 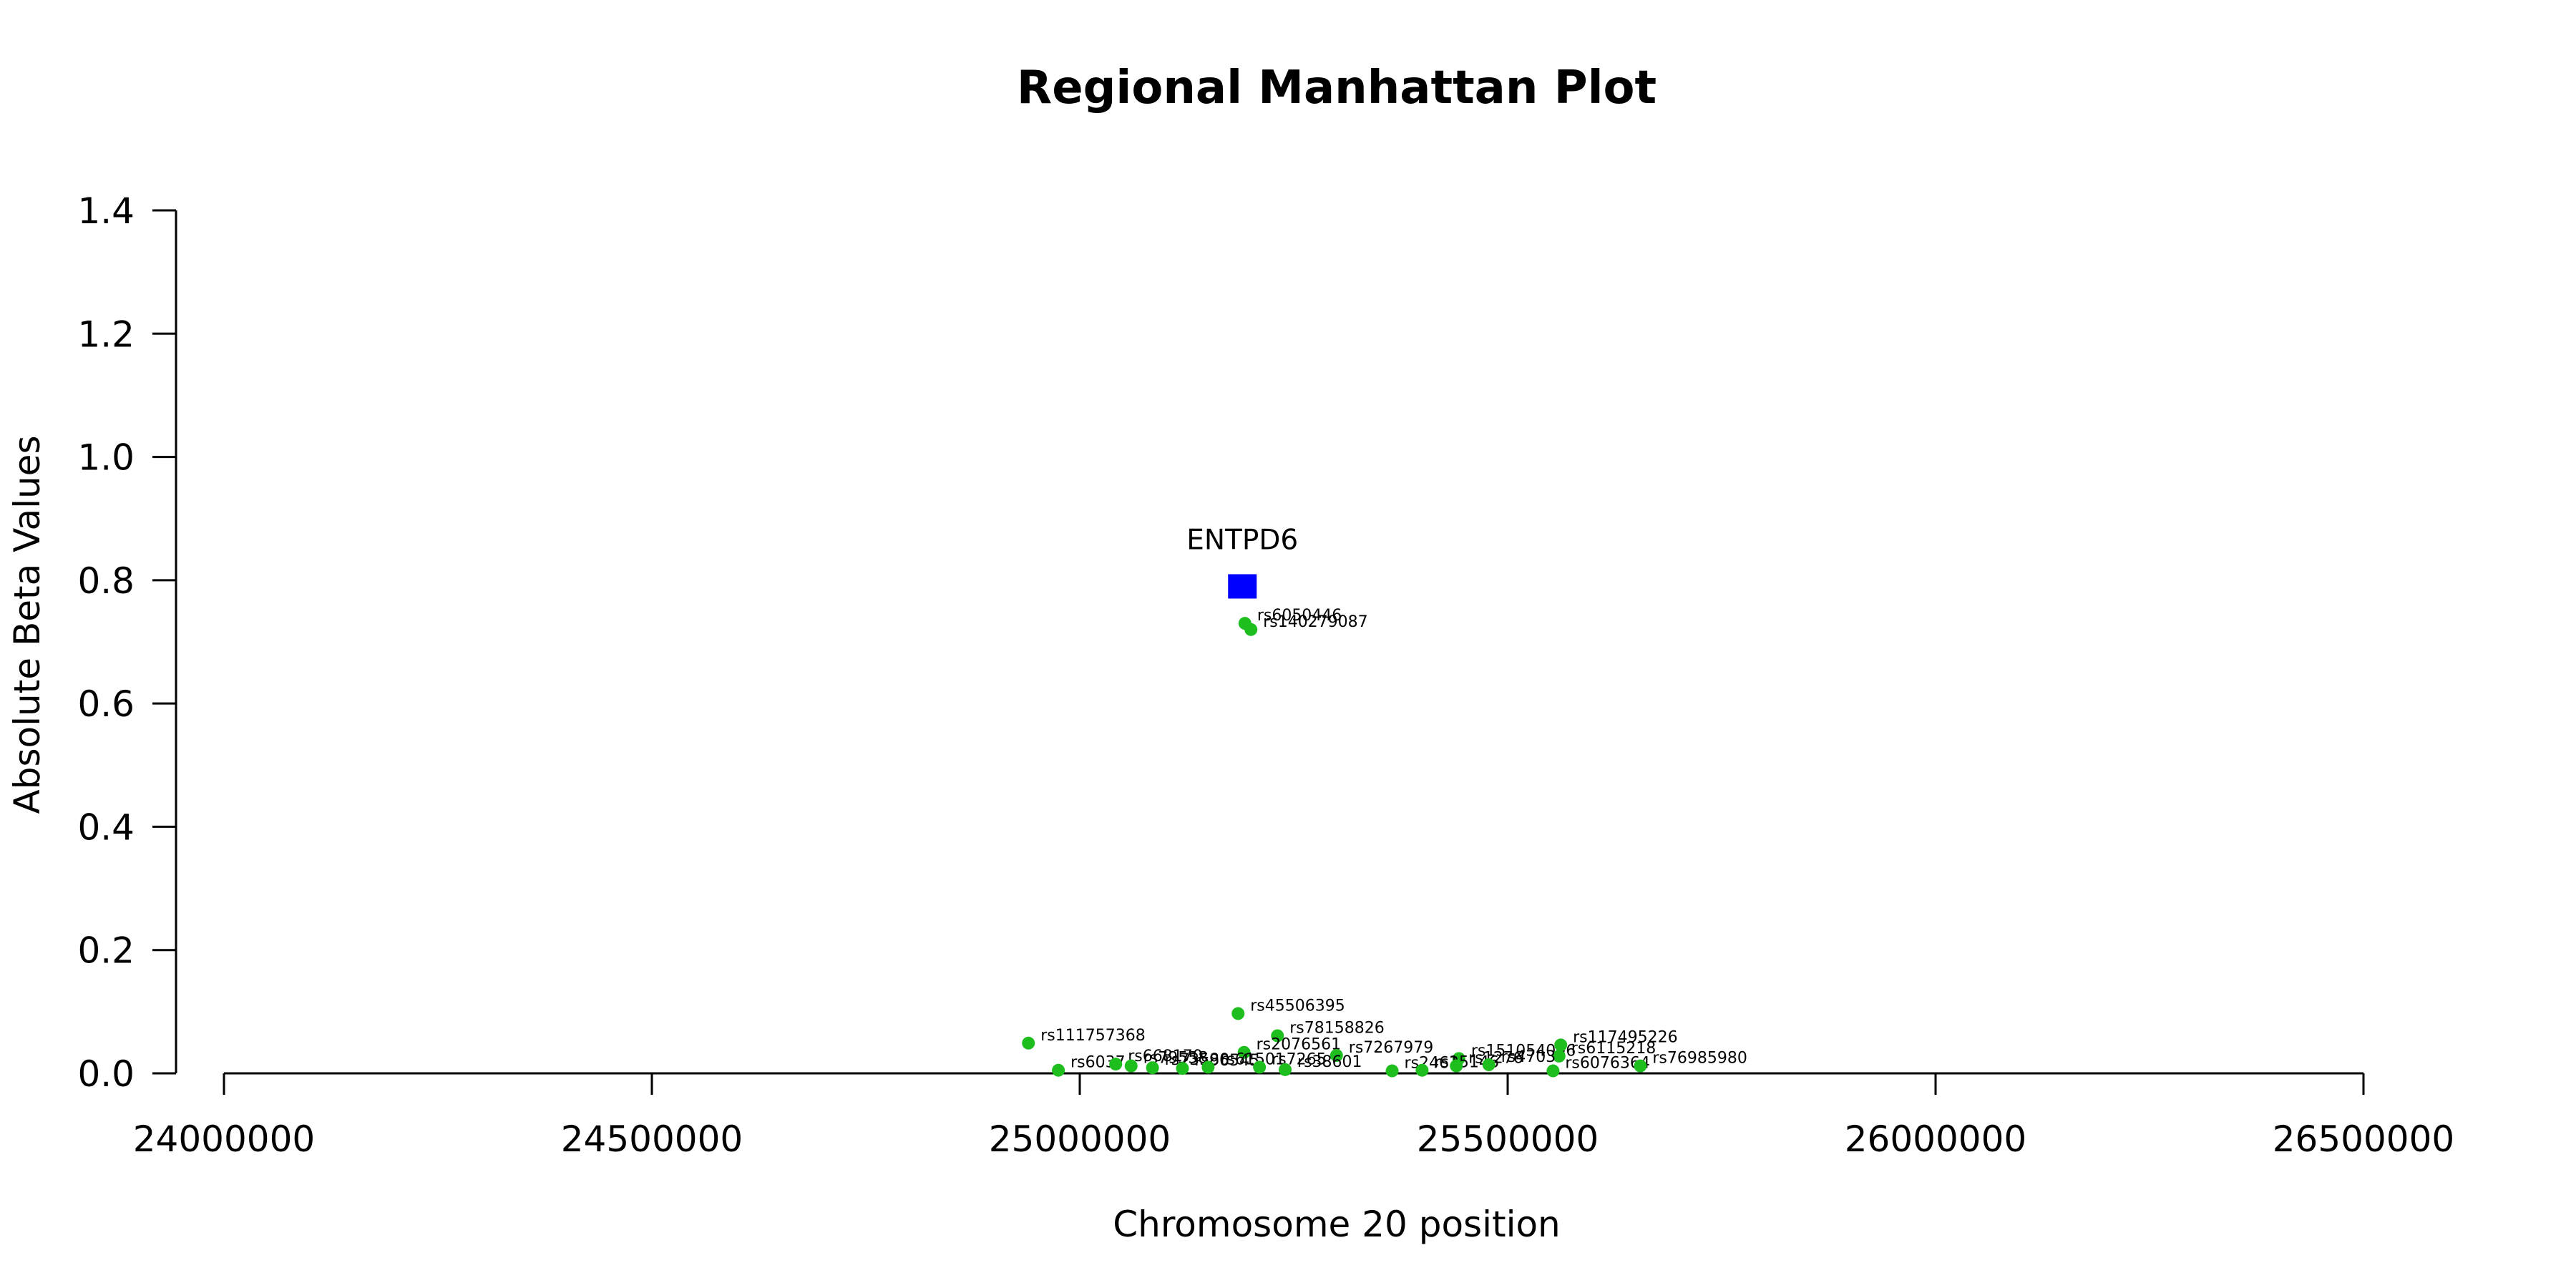 What do you see at coordinates (1299, 1045) in the screenshot?
I see `snp-label: rs2076561` at bounding box center [1299, 1045].